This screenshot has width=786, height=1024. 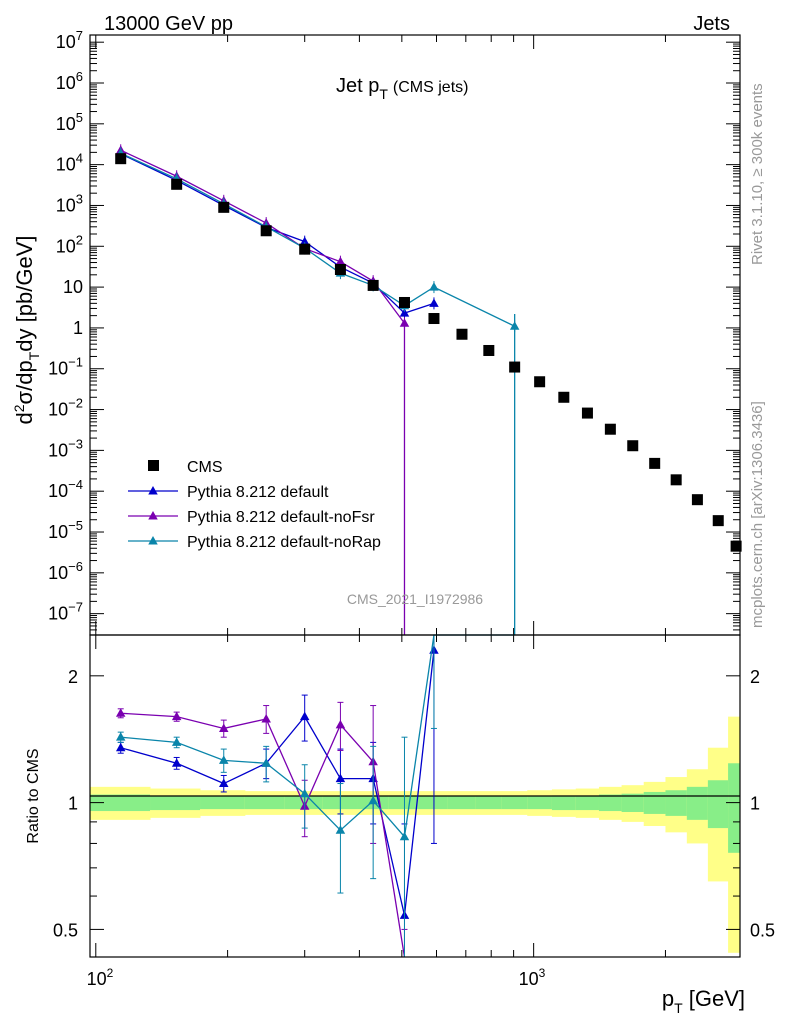 What do you see at coordinates (755, 804) in the screenshot?
I see `ratio-y-tick-label-right: 1` at bounding box center [755, 804].